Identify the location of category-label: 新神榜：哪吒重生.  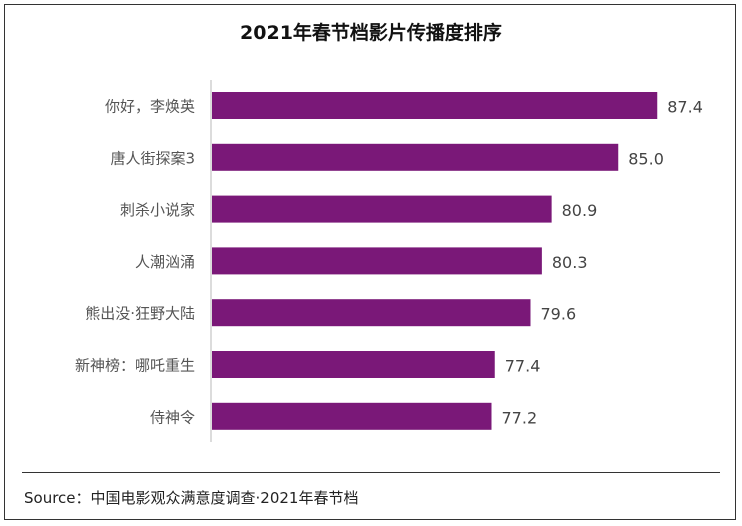
(135, 366).